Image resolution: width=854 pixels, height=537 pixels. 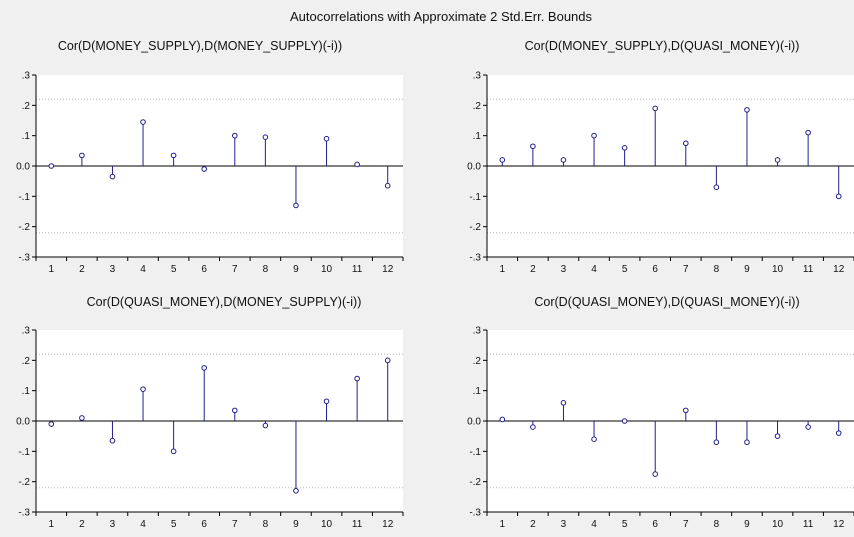 What do you see at coordinates (224, 302) in the screenshot?
I see `panel-title: Cor(D(QUASI_MONEY),D(MONEY_SUPPLY)(-i))` at bounding box center [224, 302].